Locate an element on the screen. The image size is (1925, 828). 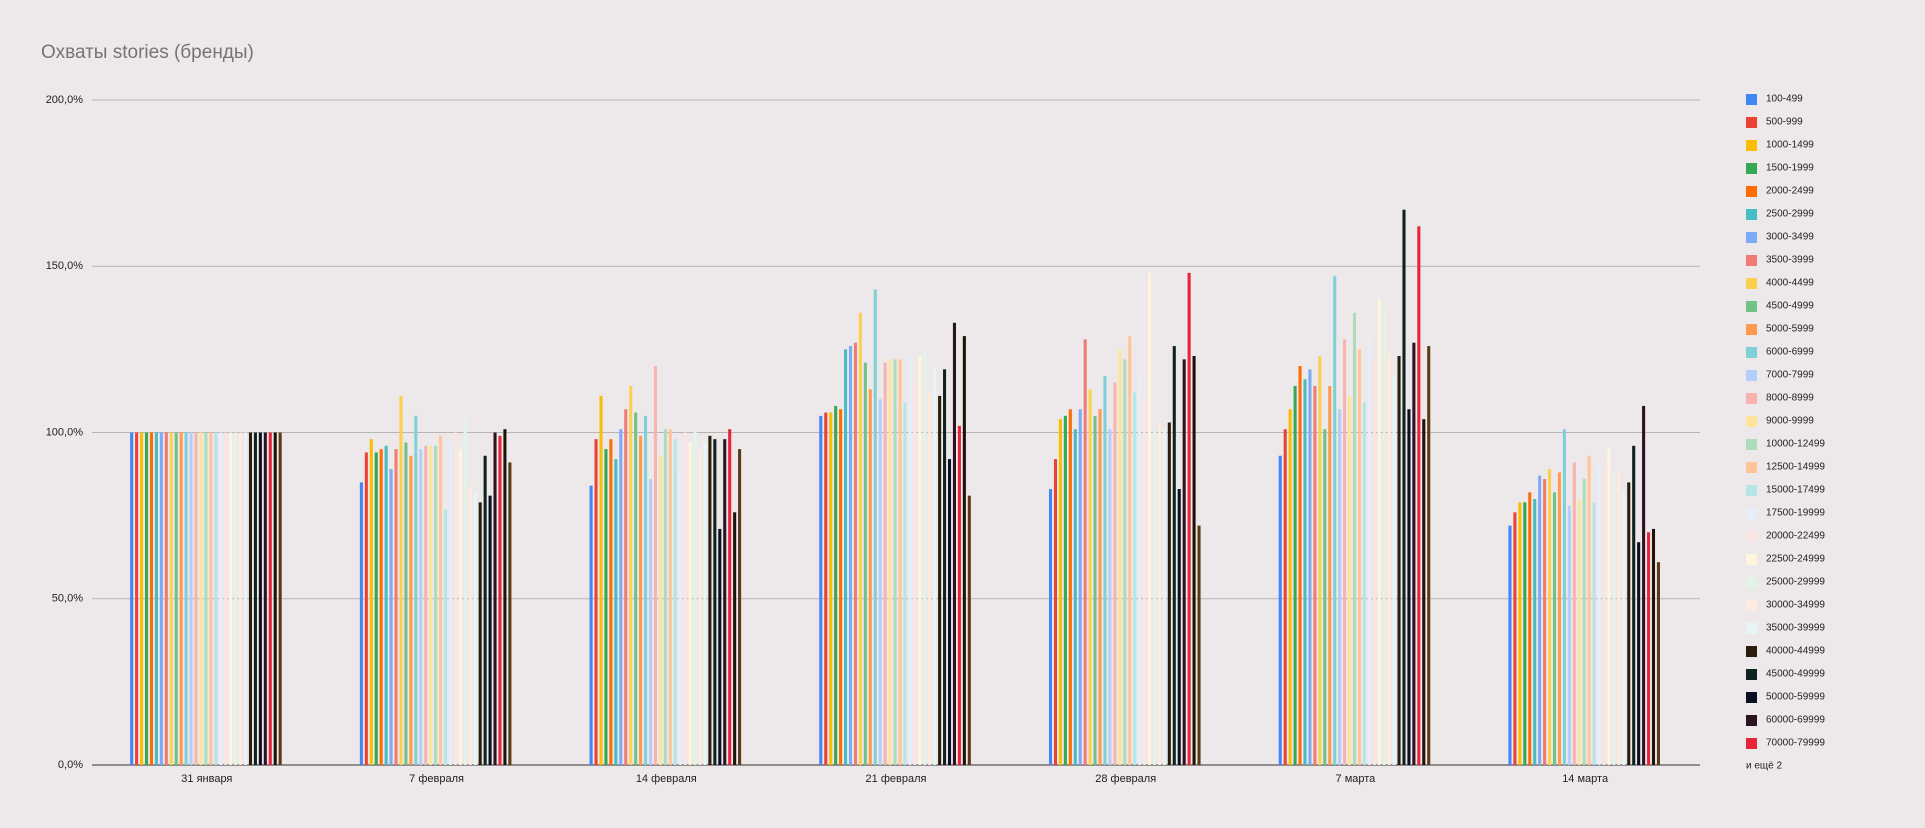
legend-label: 1500-1999 is located at coordinates (1790, 168).